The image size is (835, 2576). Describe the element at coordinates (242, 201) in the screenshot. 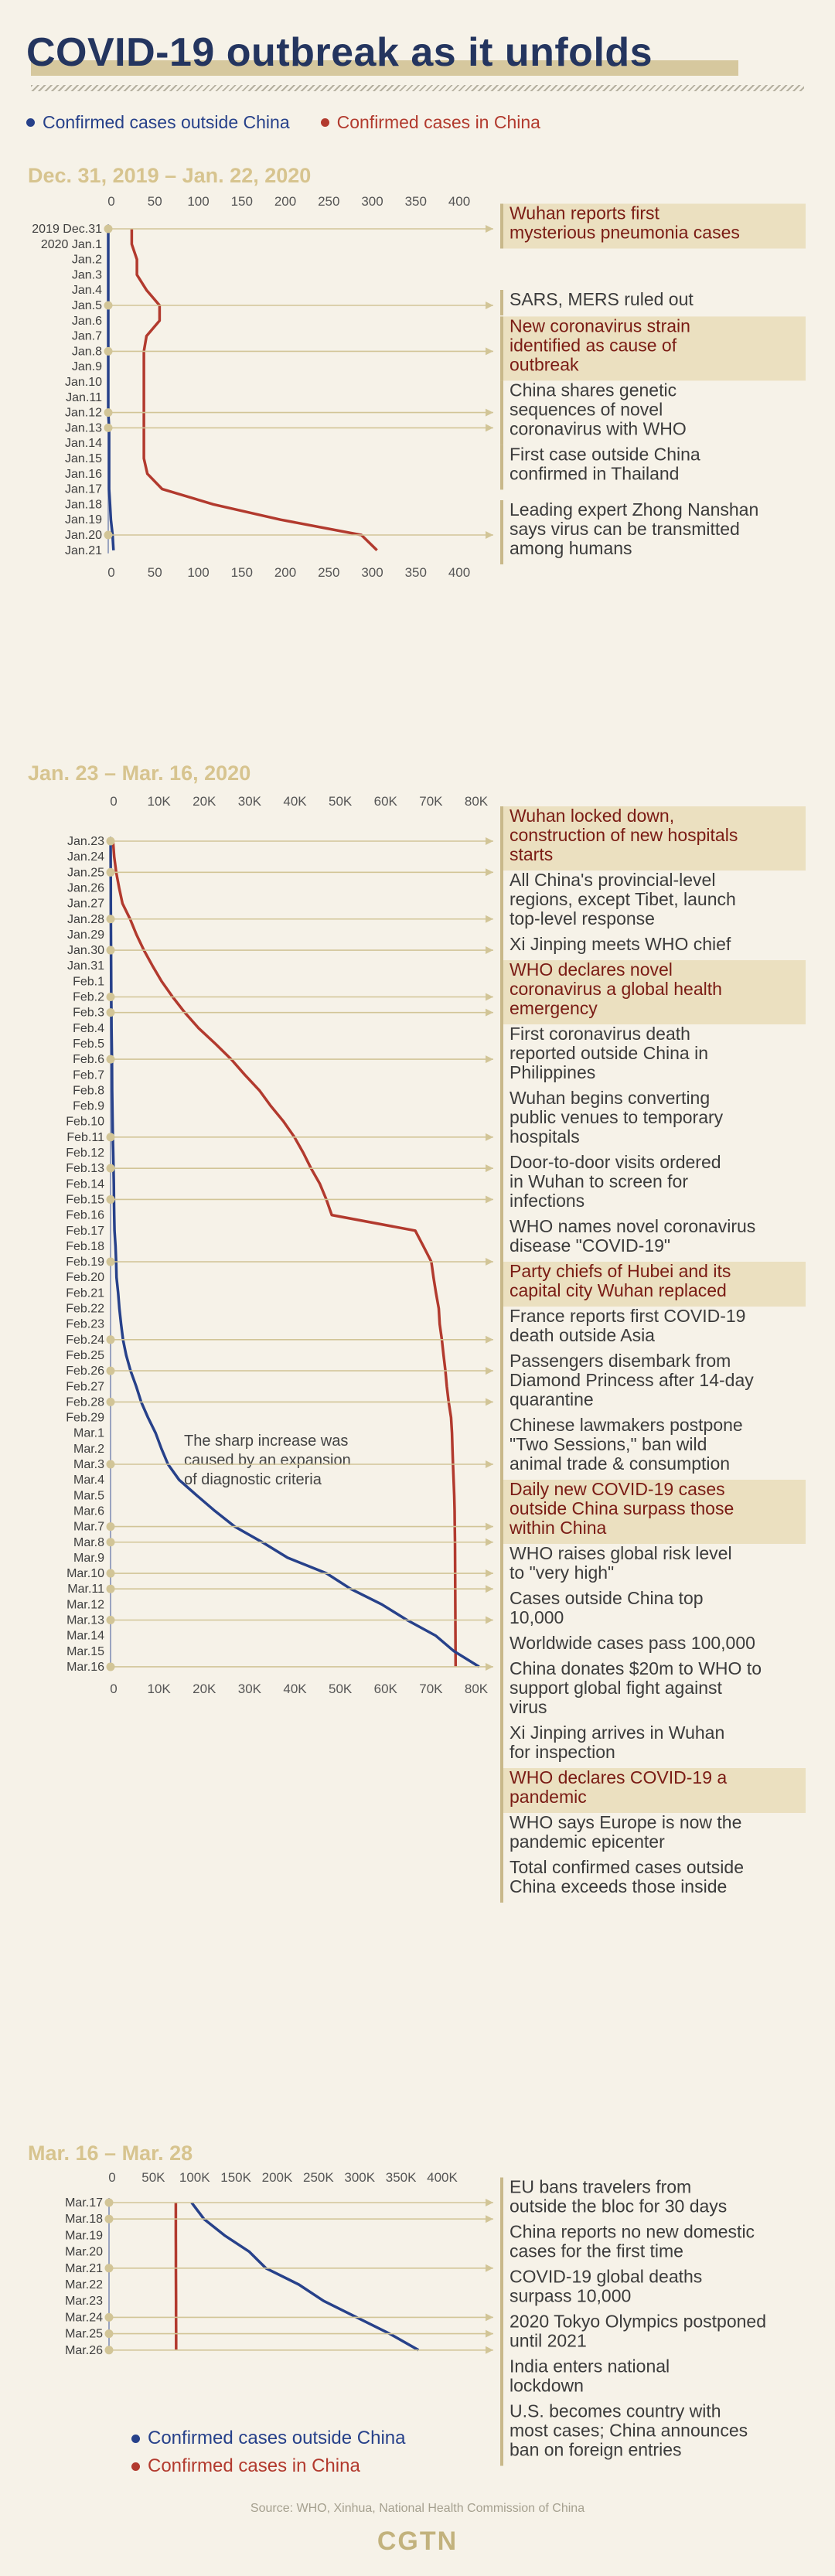

I see `x-tick-label: 150` at that location.